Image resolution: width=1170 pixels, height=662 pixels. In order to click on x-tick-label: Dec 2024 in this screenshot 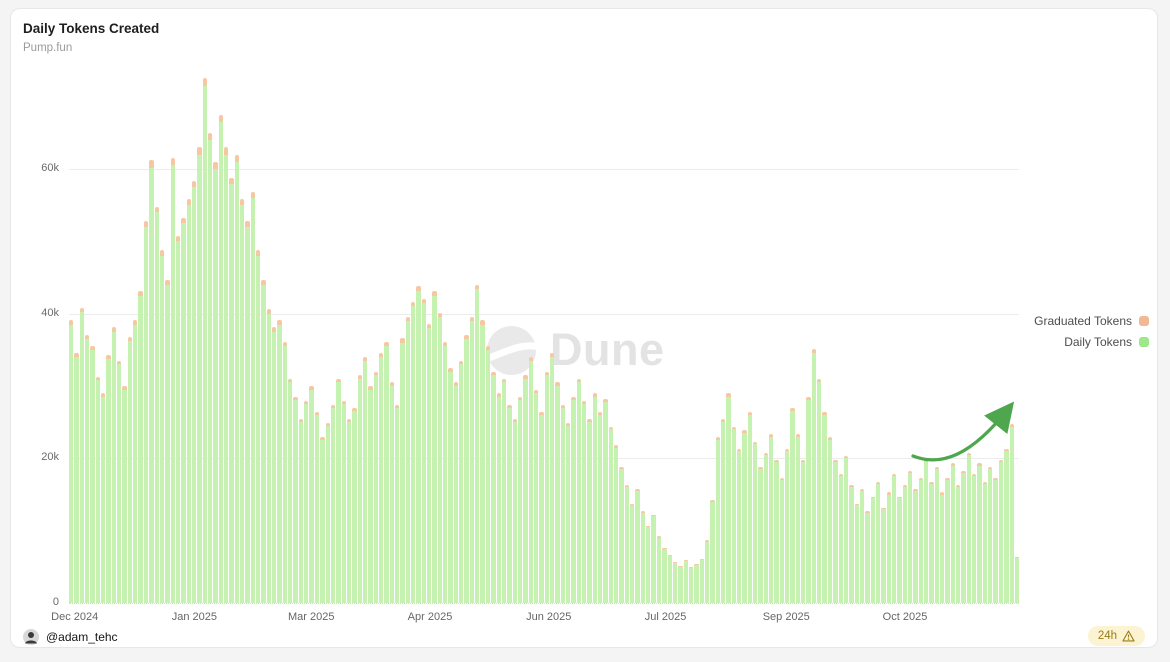, I will do `click(75, 617)`.